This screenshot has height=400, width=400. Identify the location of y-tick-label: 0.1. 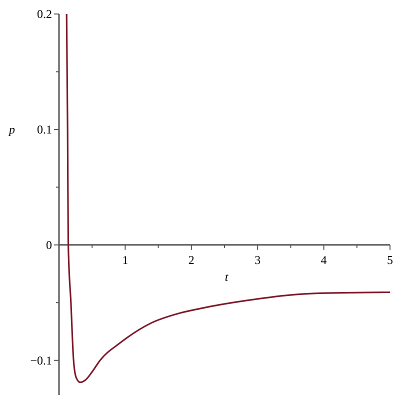
(44, 129).